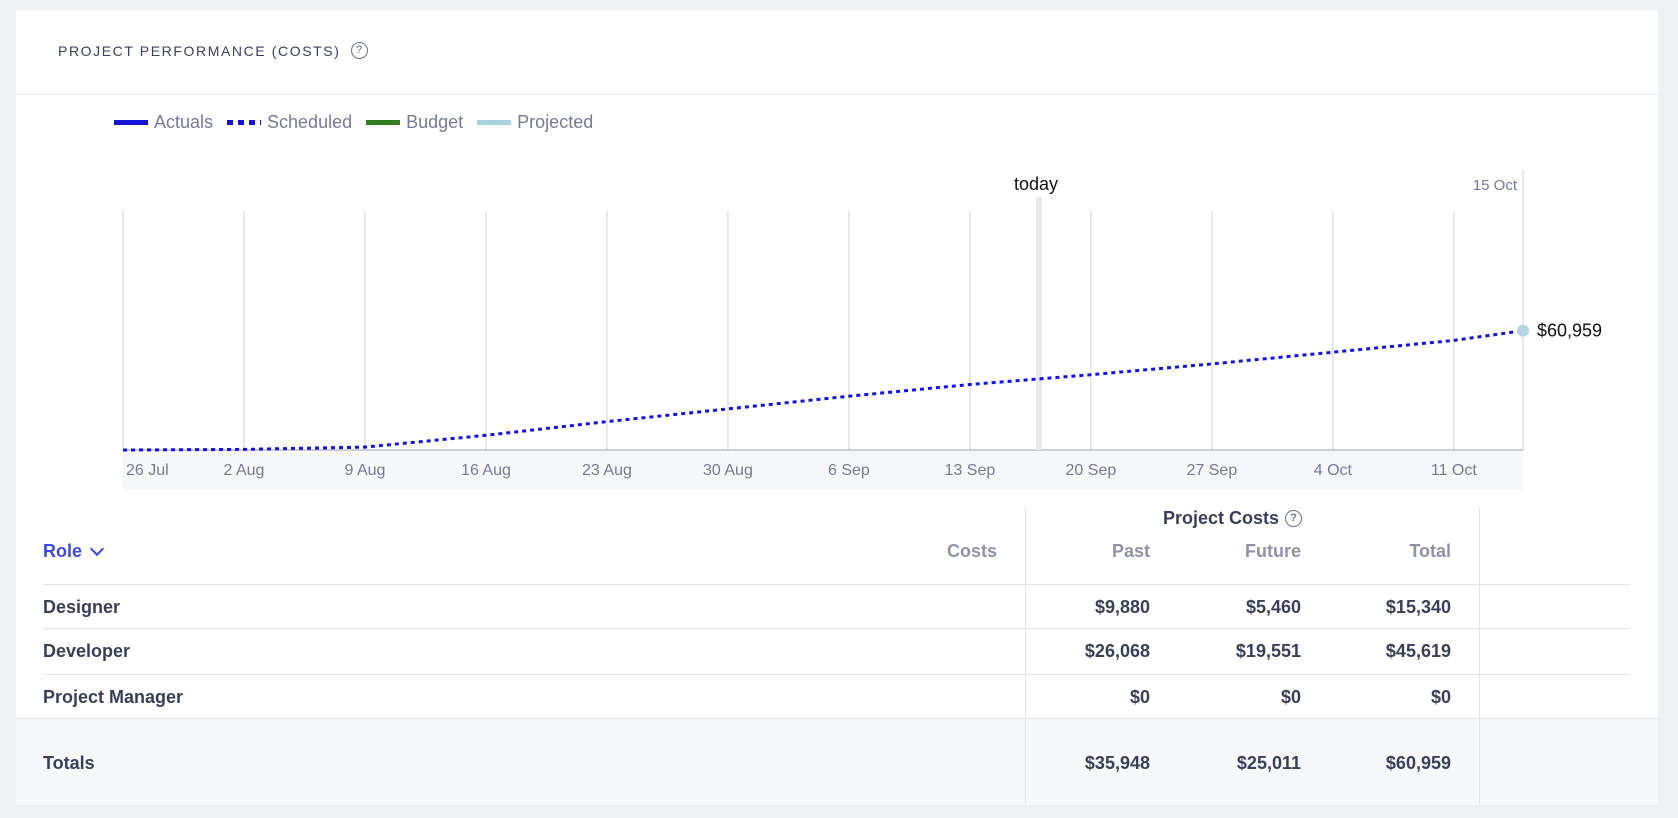 The height and width of the screenshot is (818, 1678). Describe the element at coordinates (199, 50) in the screenshot. I see `card-title-text: PROJECT PERFORMANCE (COSTS)` at that location.